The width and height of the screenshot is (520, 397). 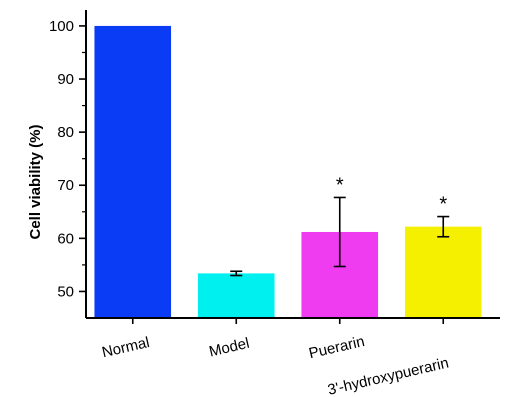 What do you see at coordinates (125, 347) in the screenshot?
I see `category-label-0: Normal` at bounding box center [125, 347].